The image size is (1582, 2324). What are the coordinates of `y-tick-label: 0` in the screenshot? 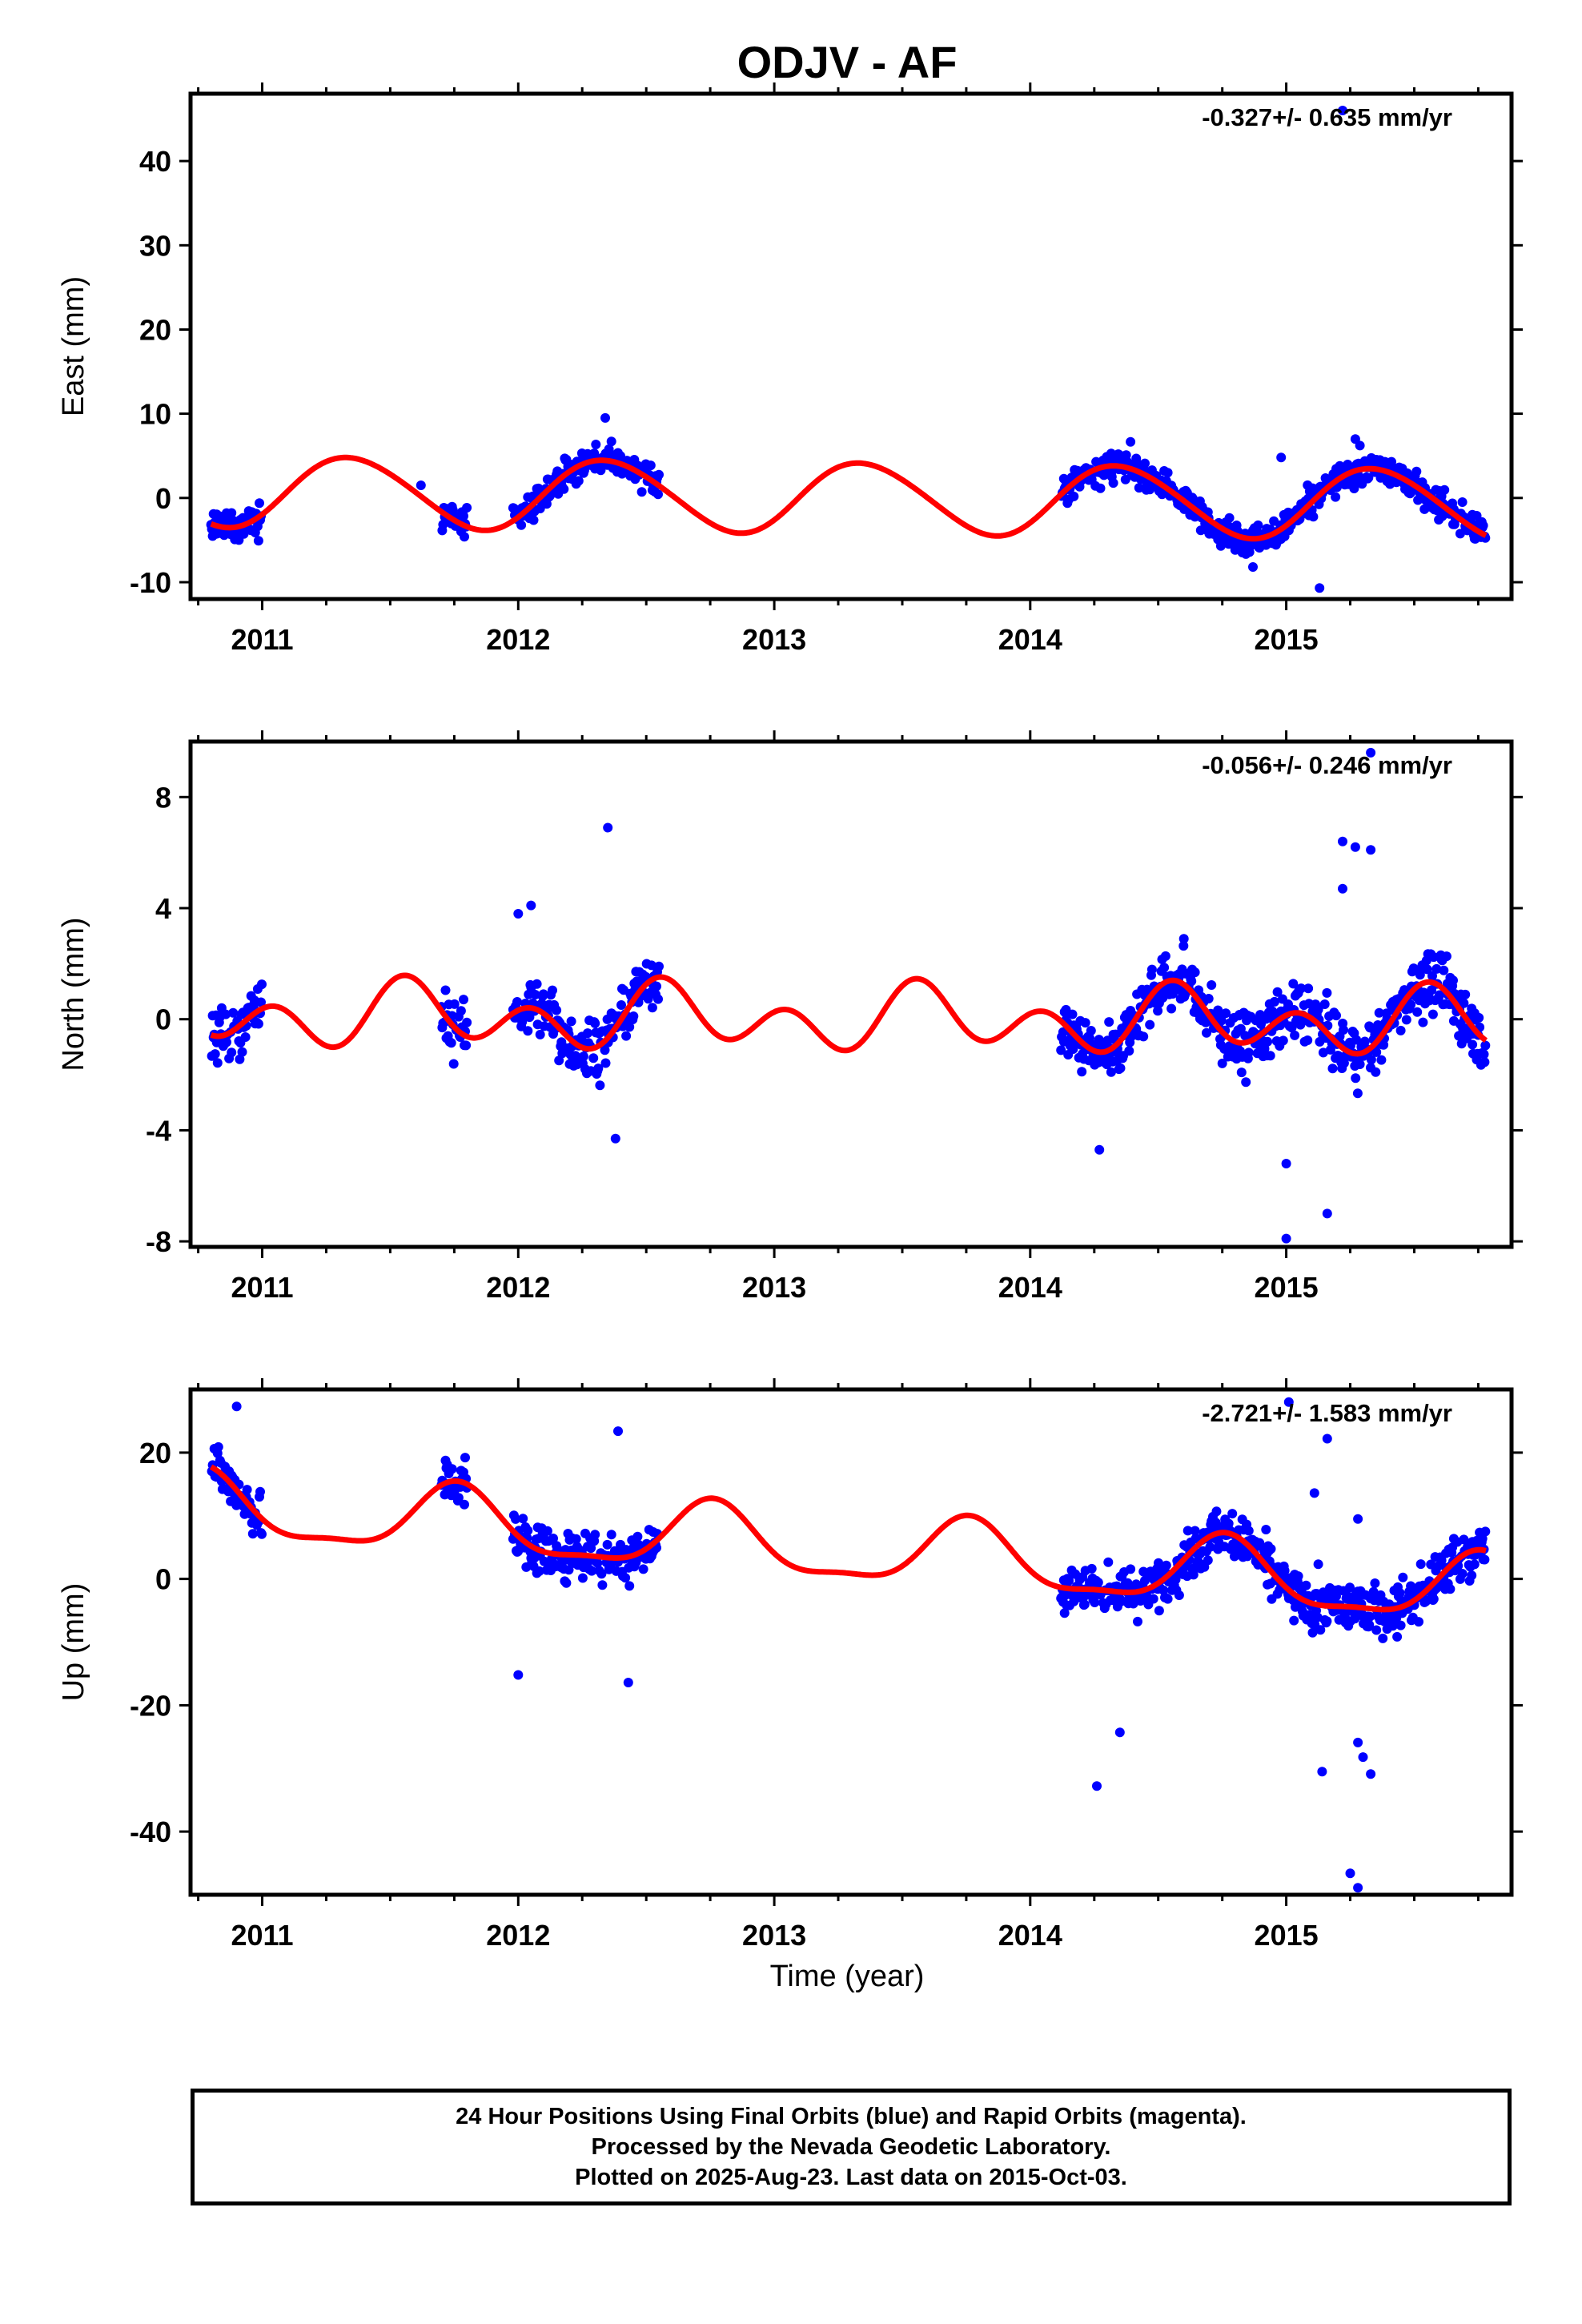 It's located at (163, 1019).